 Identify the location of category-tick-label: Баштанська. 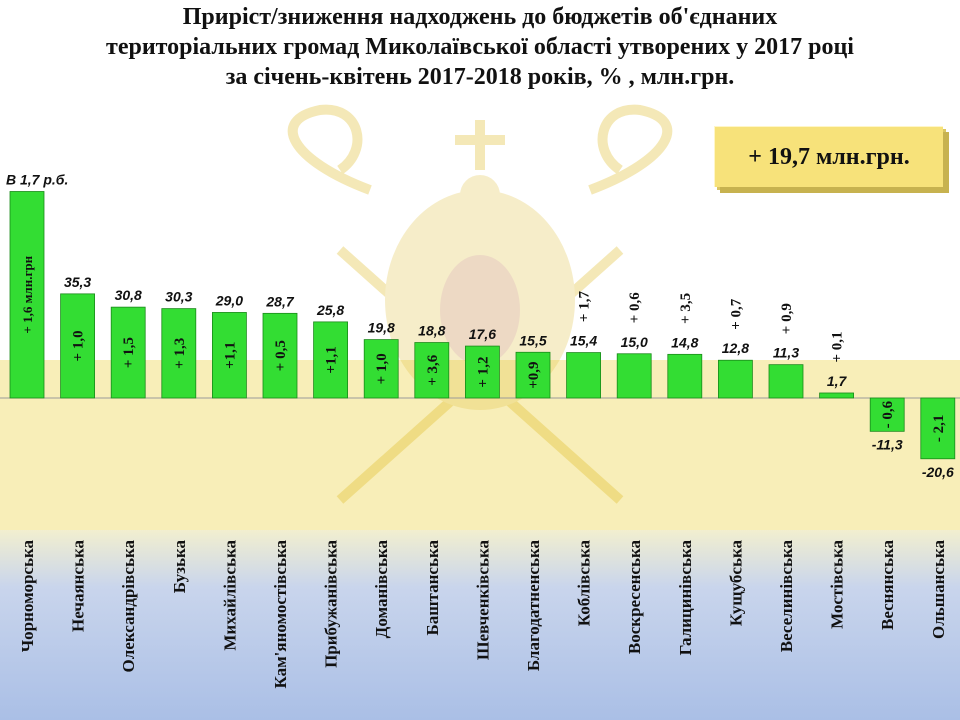
(432, 588).